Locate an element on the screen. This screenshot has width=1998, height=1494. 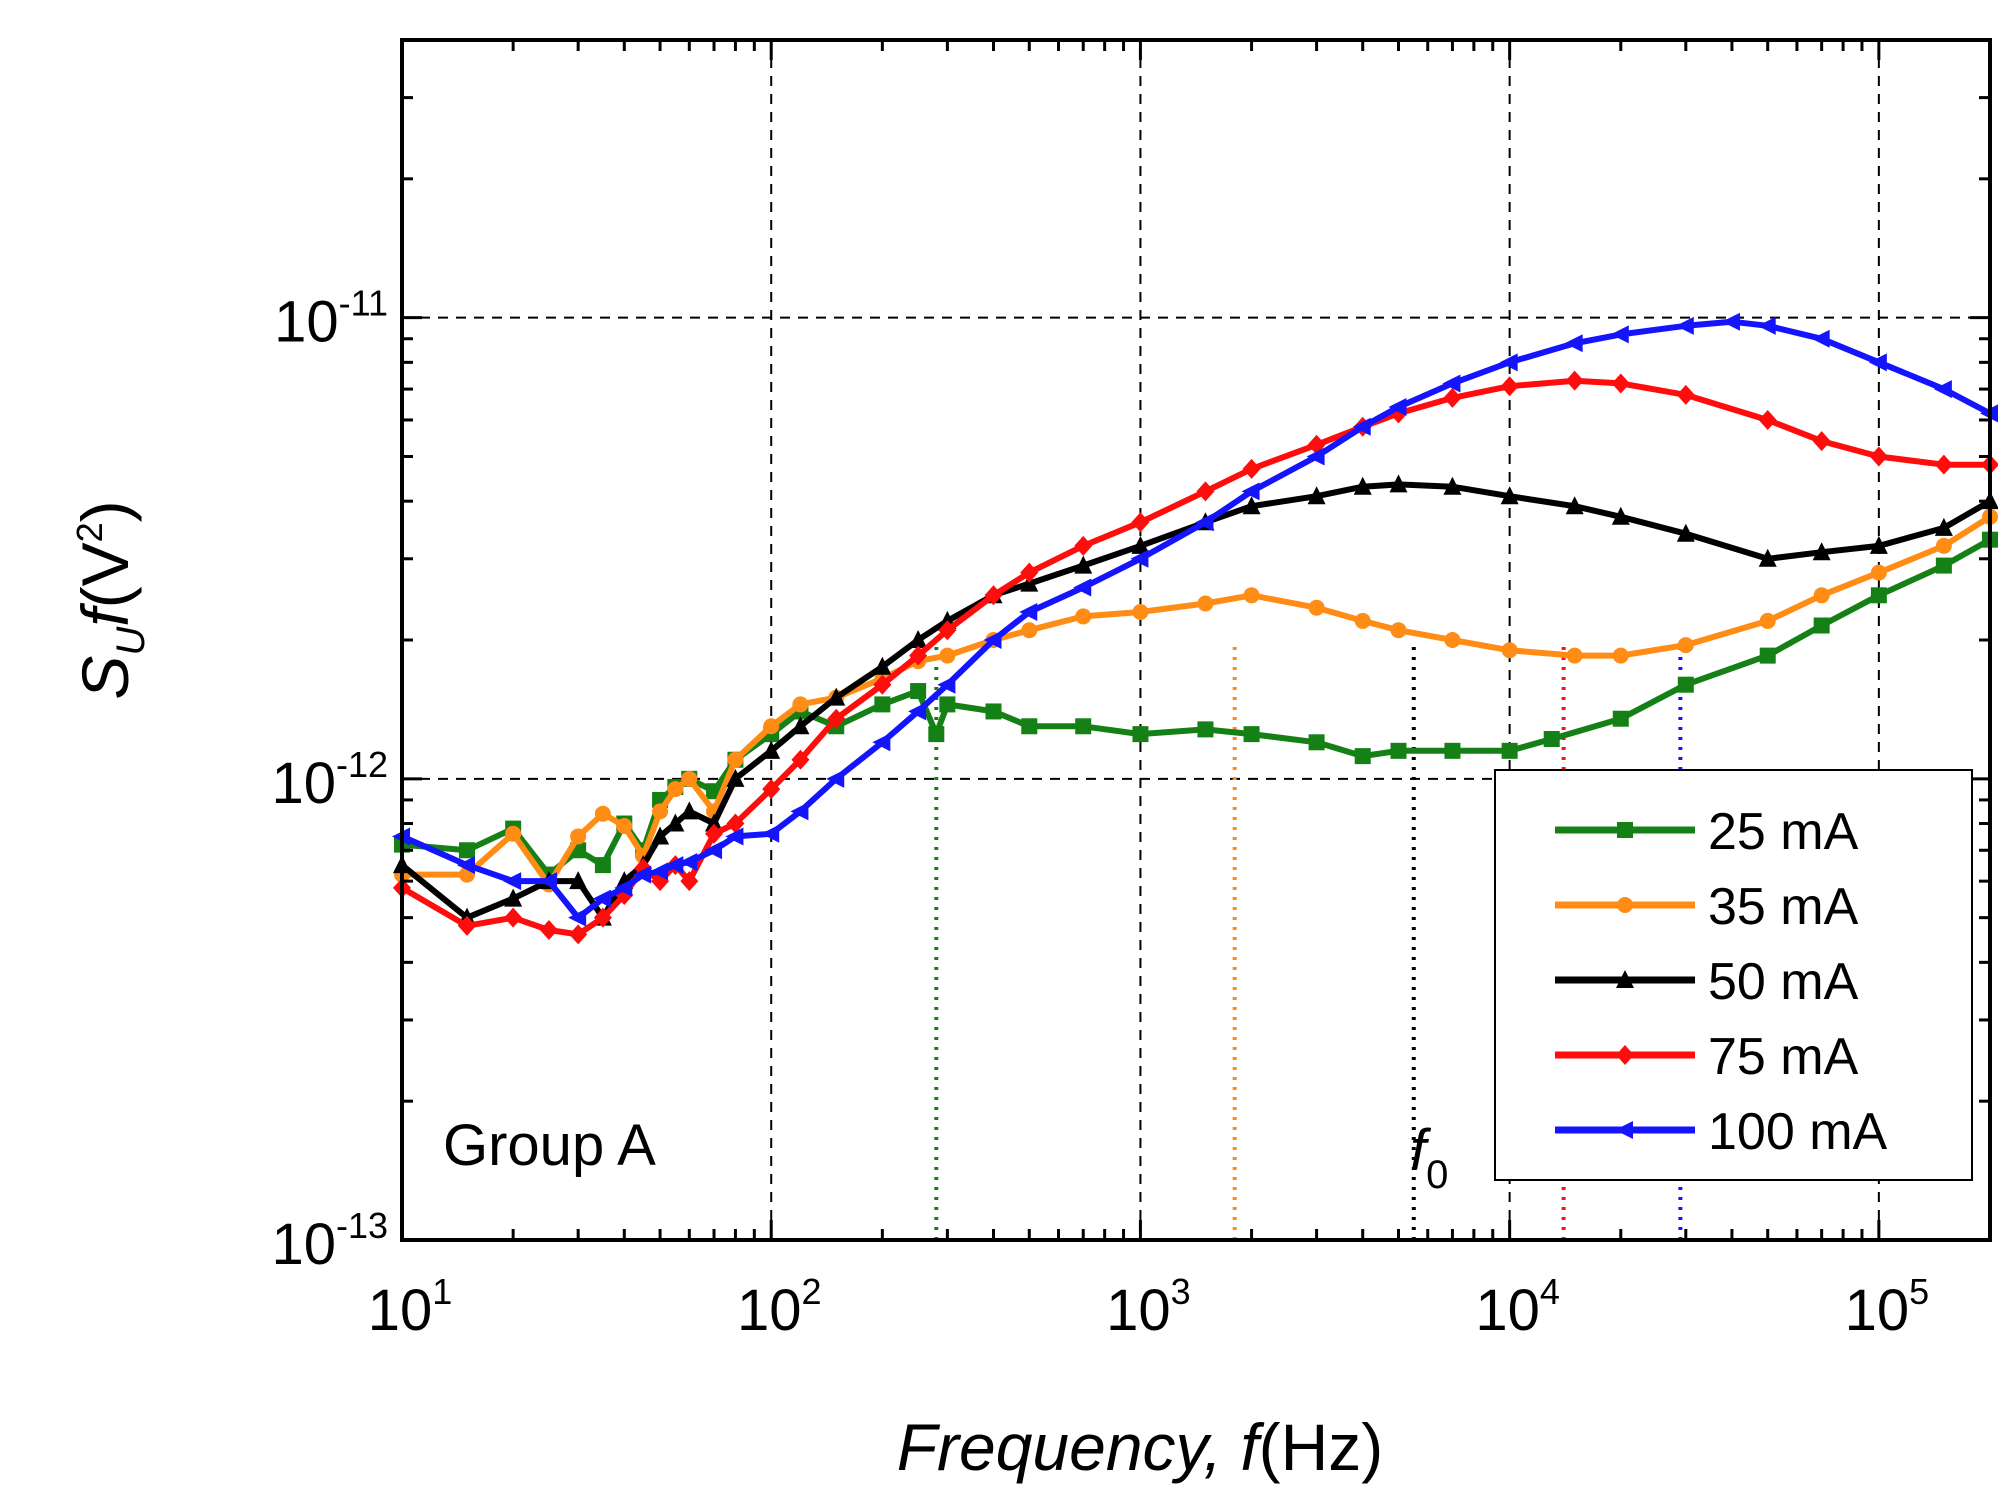
group-label: Group A is located at coordinates (549, 1145).